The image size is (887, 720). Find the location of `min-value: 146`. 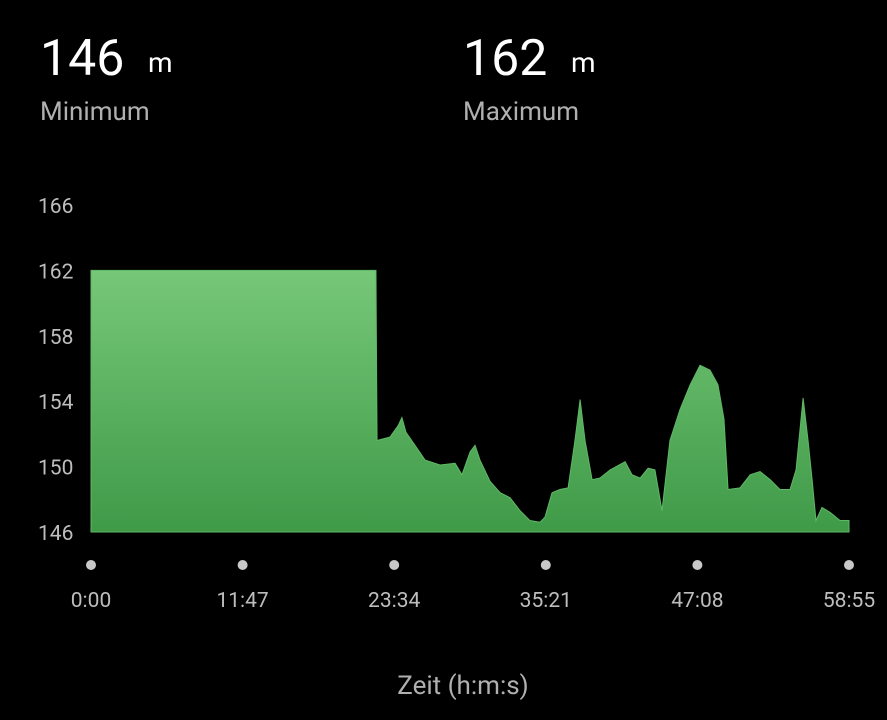

min-value: 146 is located at coordinates (82, 59).